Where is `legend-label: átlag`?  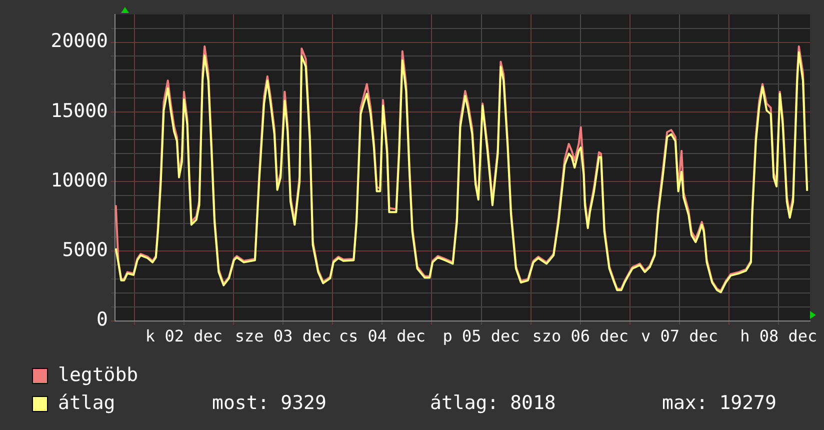
legend-label: átlag is located at coordinates (87, 403).